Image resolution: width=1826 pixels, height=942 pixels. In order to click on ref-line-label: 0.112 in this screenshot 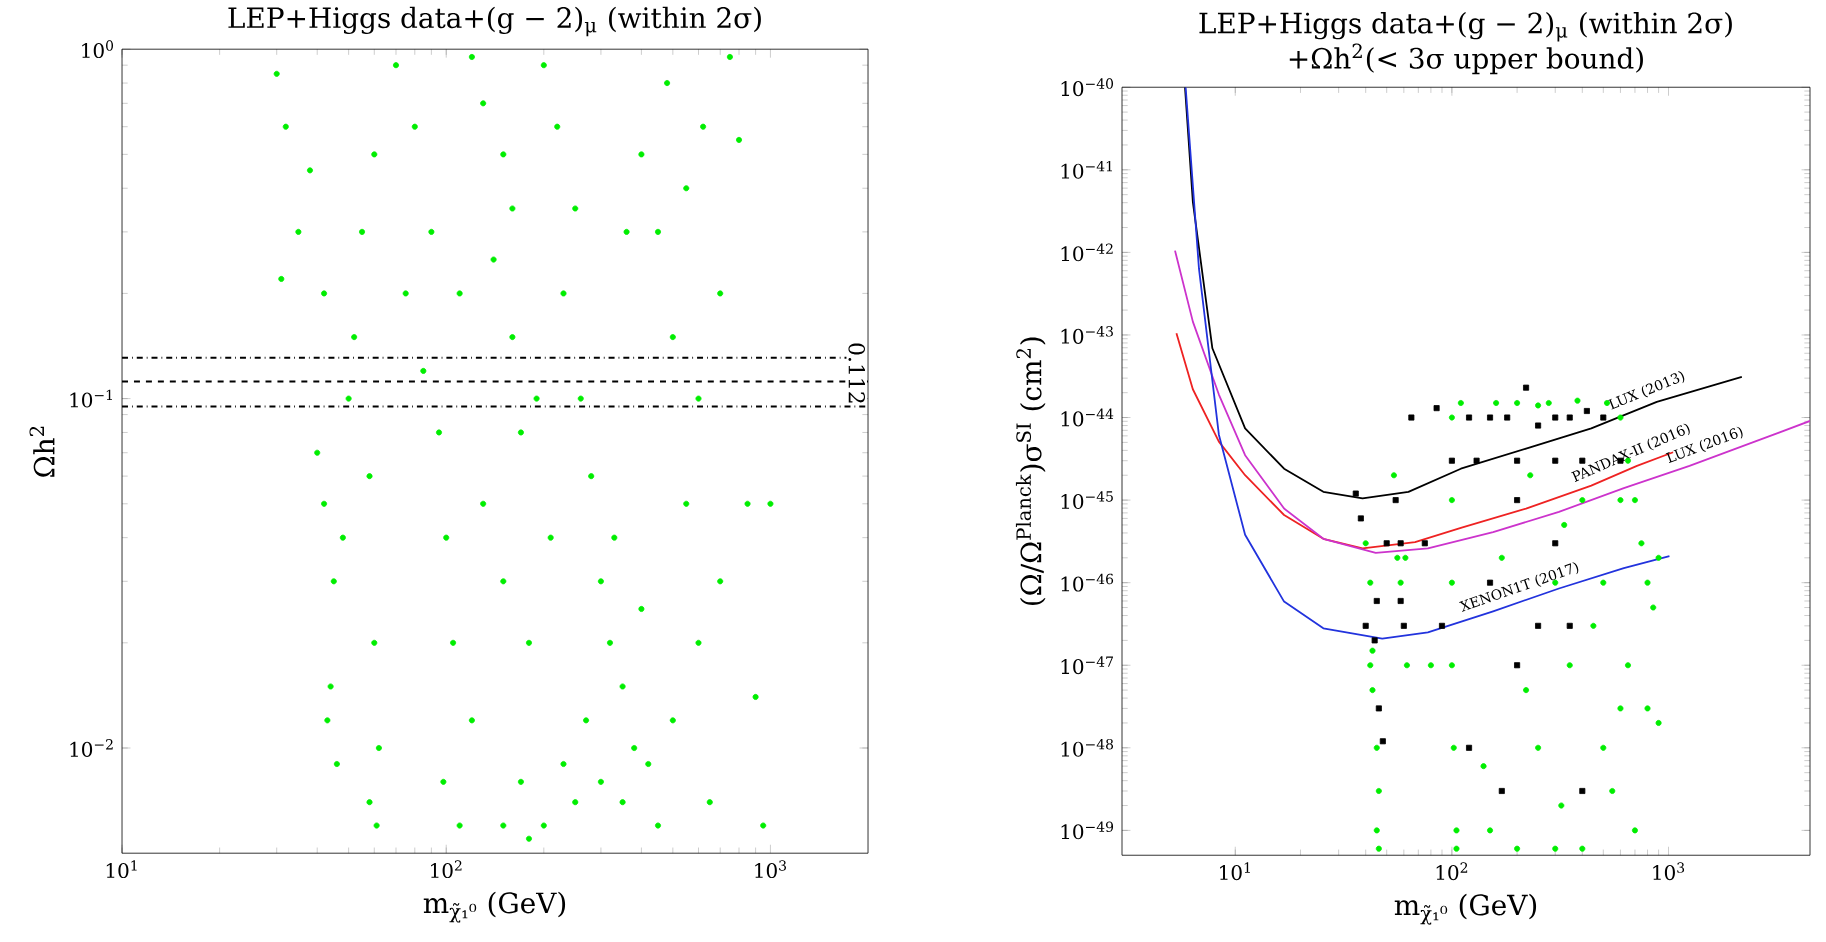, I will do `click(856, 373)`.